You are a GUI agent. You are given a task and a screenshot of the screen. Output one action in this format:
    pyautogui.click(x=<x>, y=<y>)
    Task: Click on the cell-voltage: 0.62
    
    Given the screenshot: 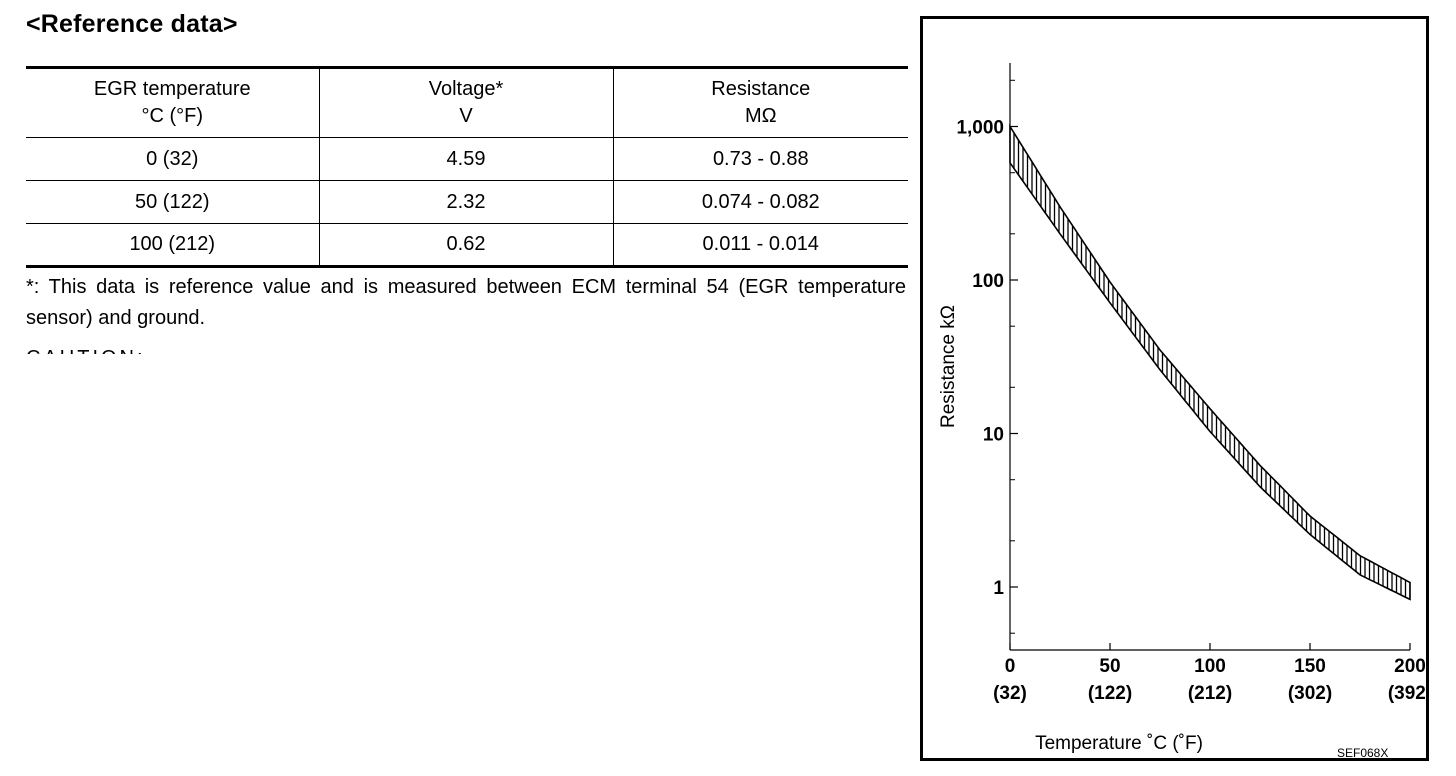 What is the action you would take?
    pyautogui.click(x=465, y=245)
    